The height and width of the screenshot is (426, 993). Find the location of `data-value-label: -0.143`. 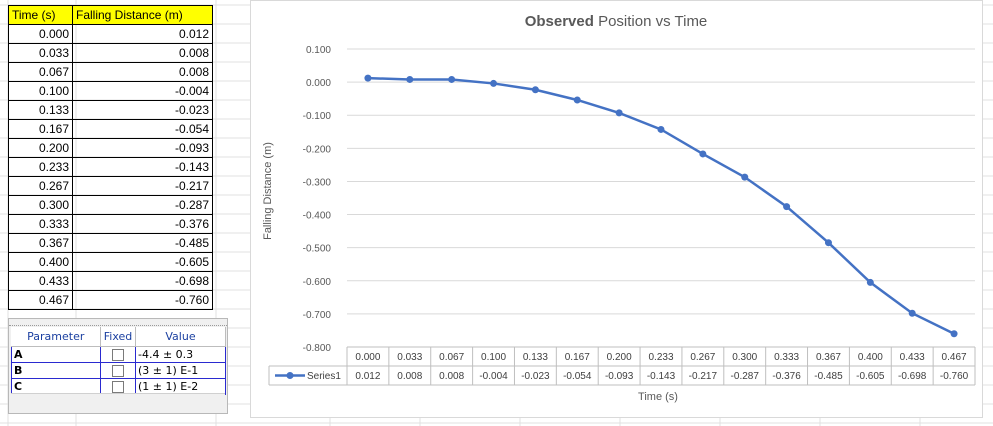

data-value-label: -0.143 is located at coordinates (661, 376).